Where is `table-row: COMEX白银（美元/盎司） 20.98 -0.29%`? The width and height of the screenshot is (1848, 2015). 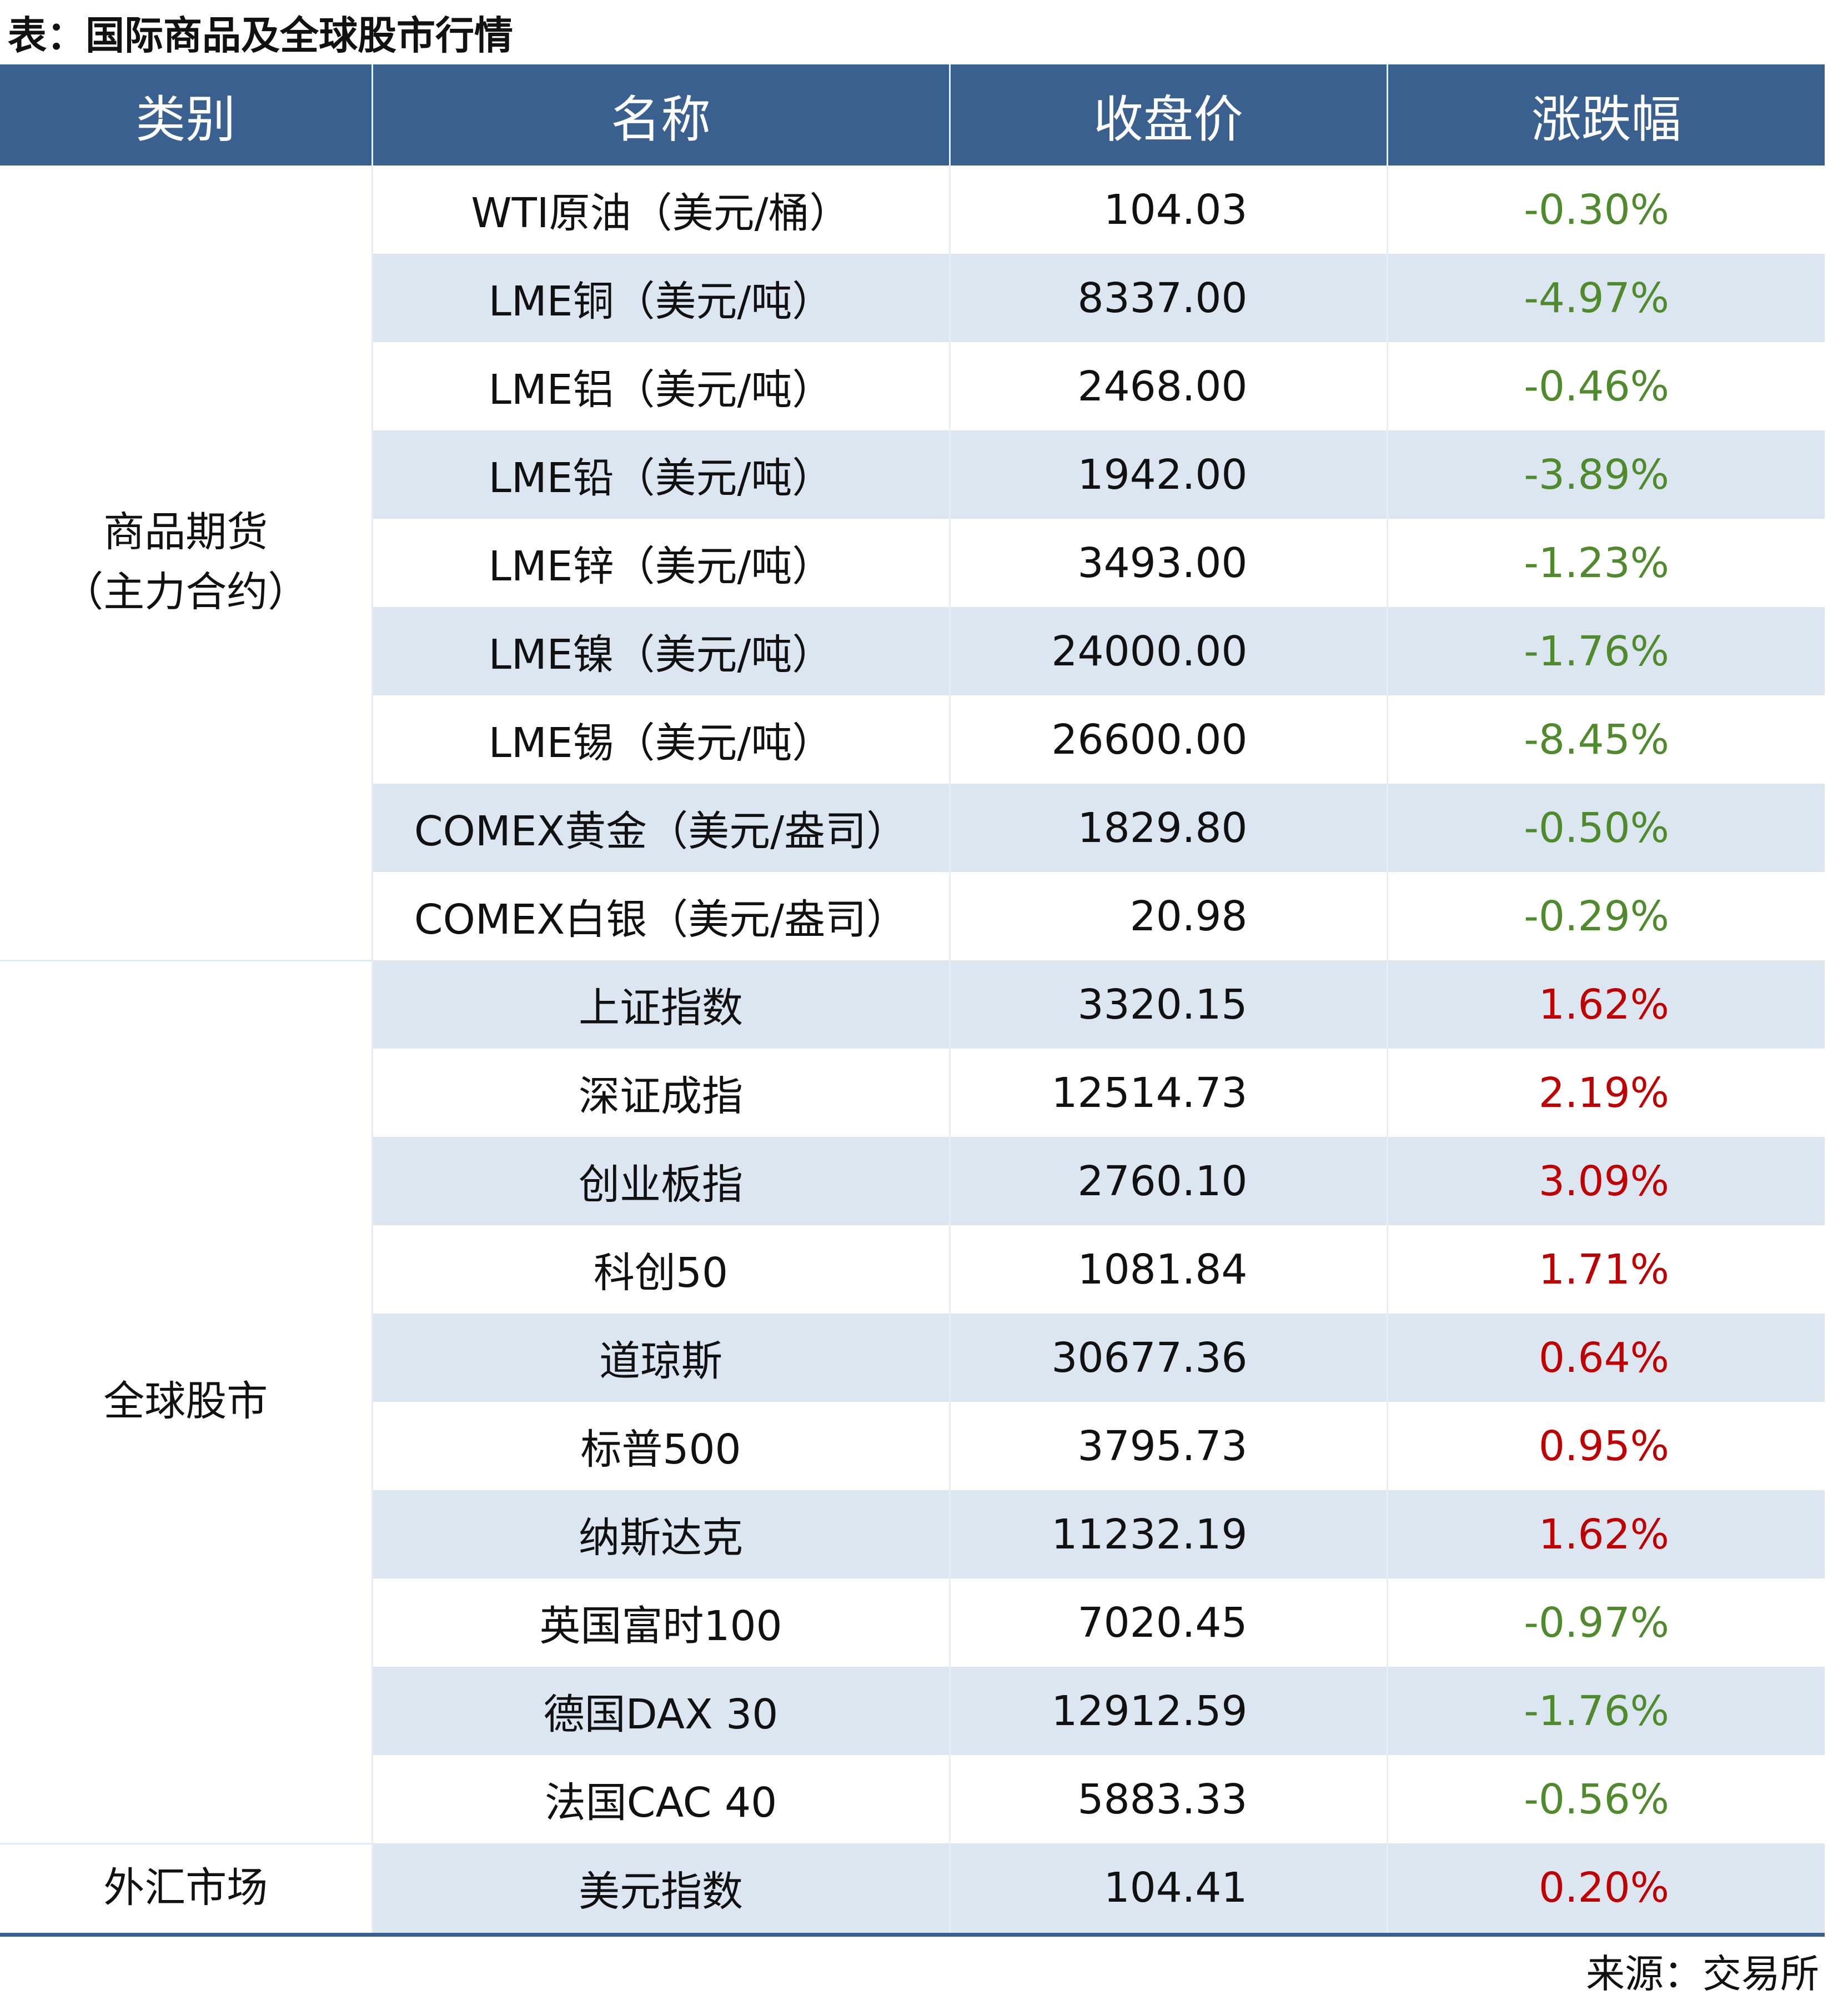
table-row: COMEX白银（美元/盎司） 20.98 -0.29% is located at coordinates (912, 916).